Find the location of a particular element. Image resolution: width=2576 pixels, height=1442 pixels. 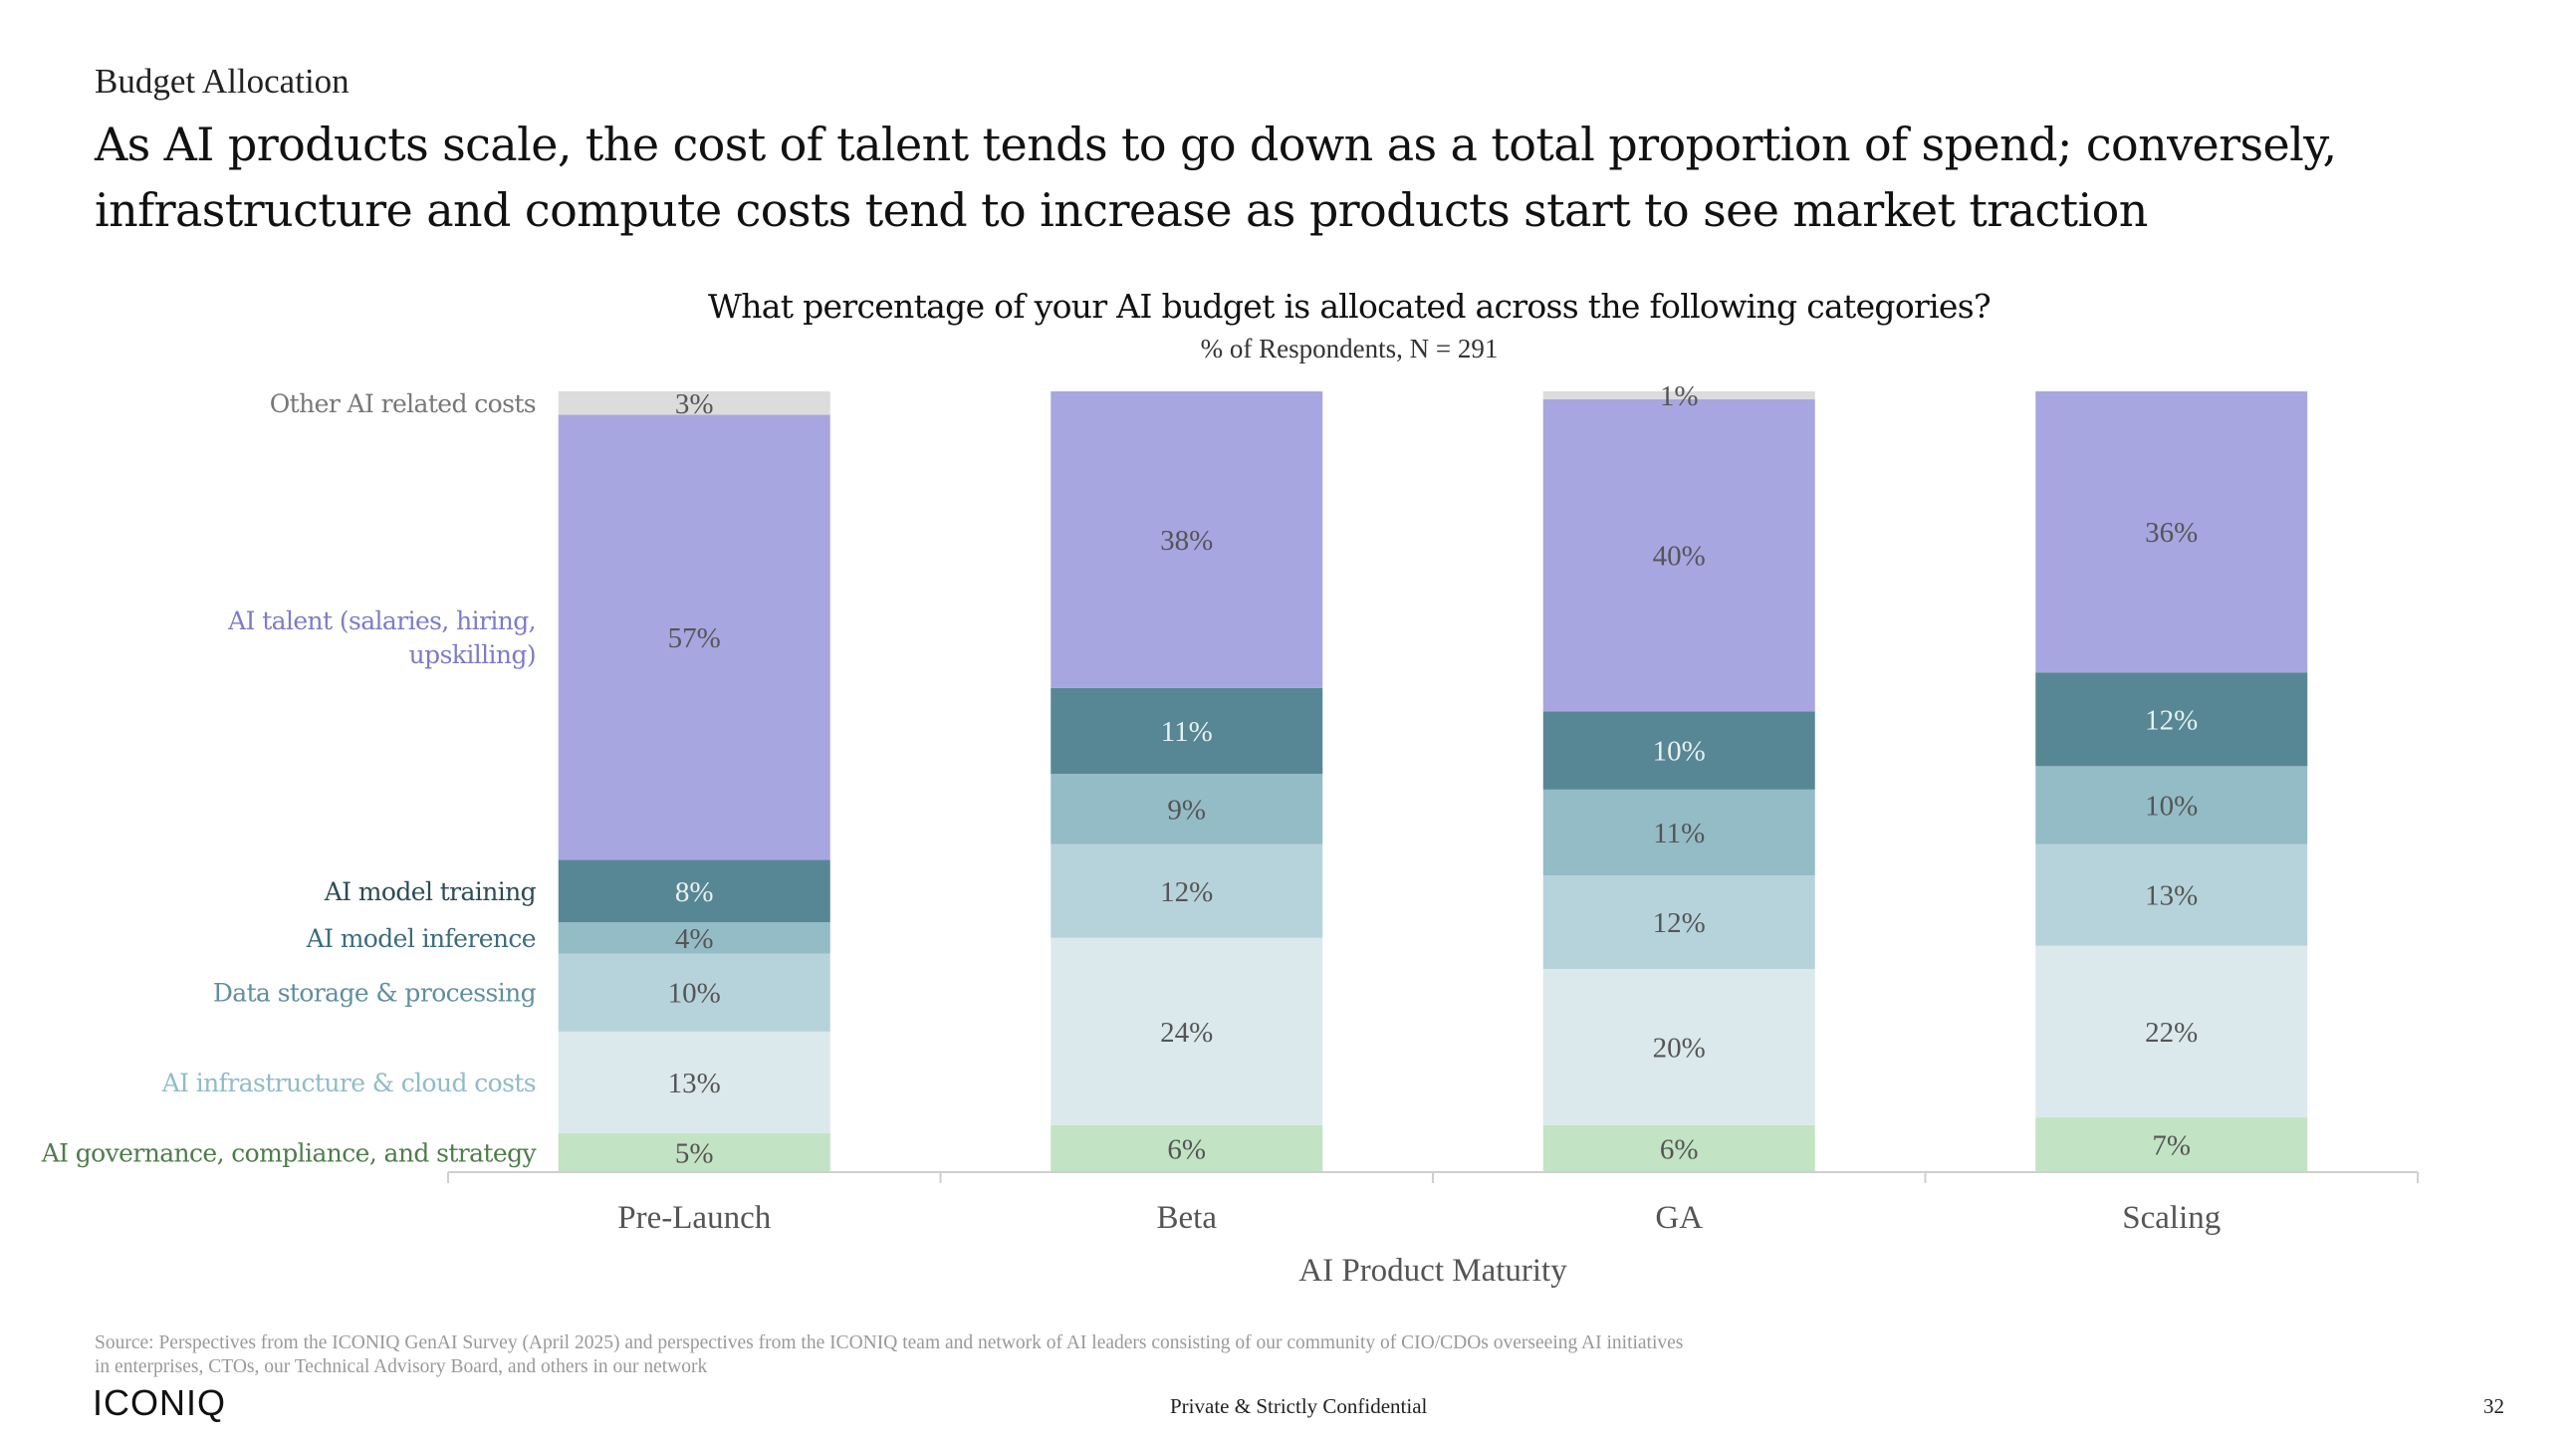

x-tick-label: Scaling is located at coordinates (2171, 1218).